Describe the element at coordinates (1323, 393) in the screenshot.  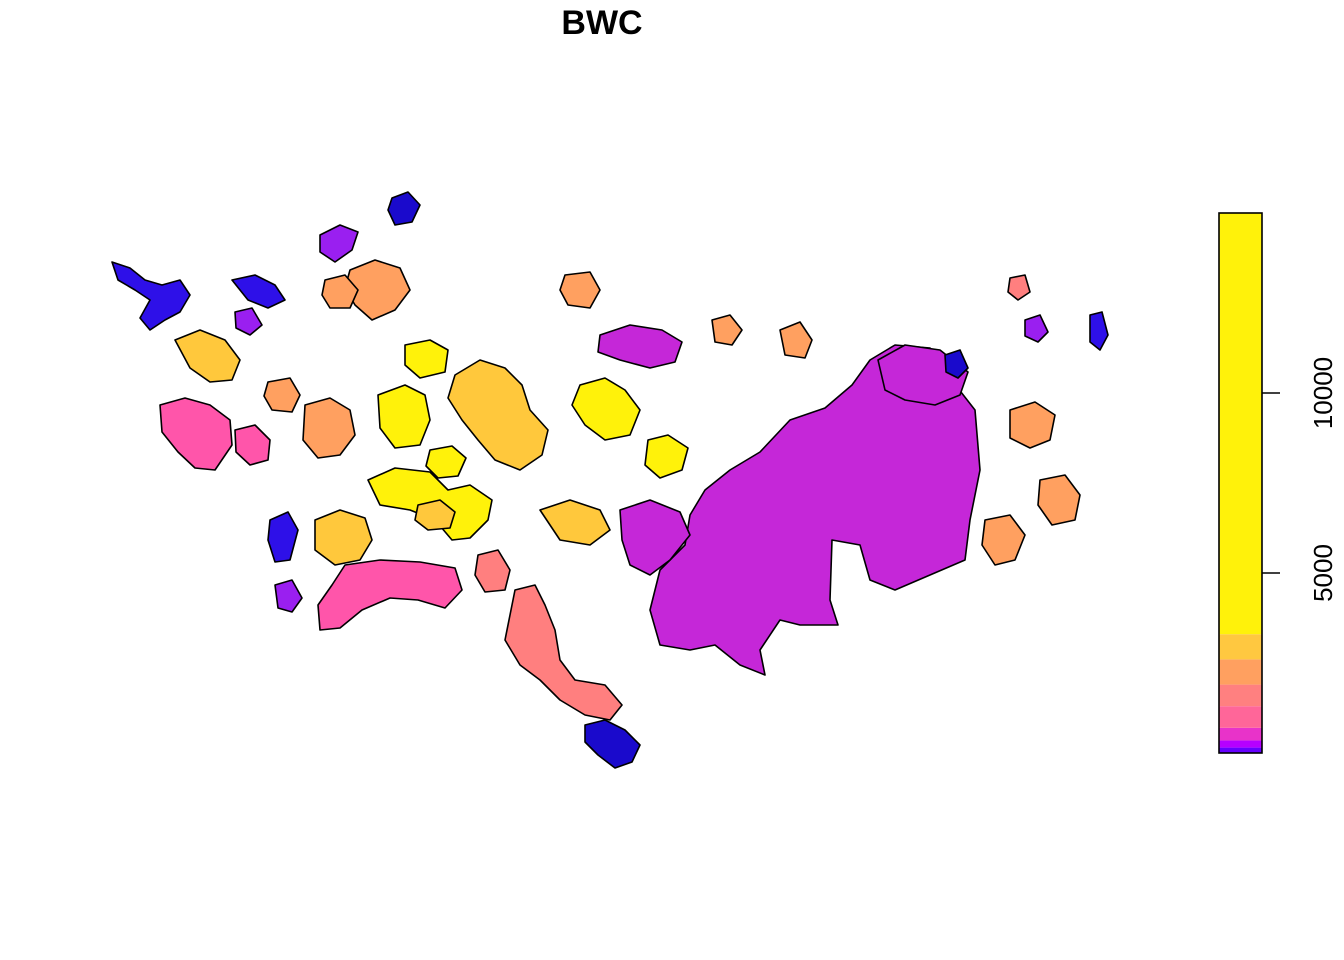
I see `legend-tick-label: 10000` at that location.